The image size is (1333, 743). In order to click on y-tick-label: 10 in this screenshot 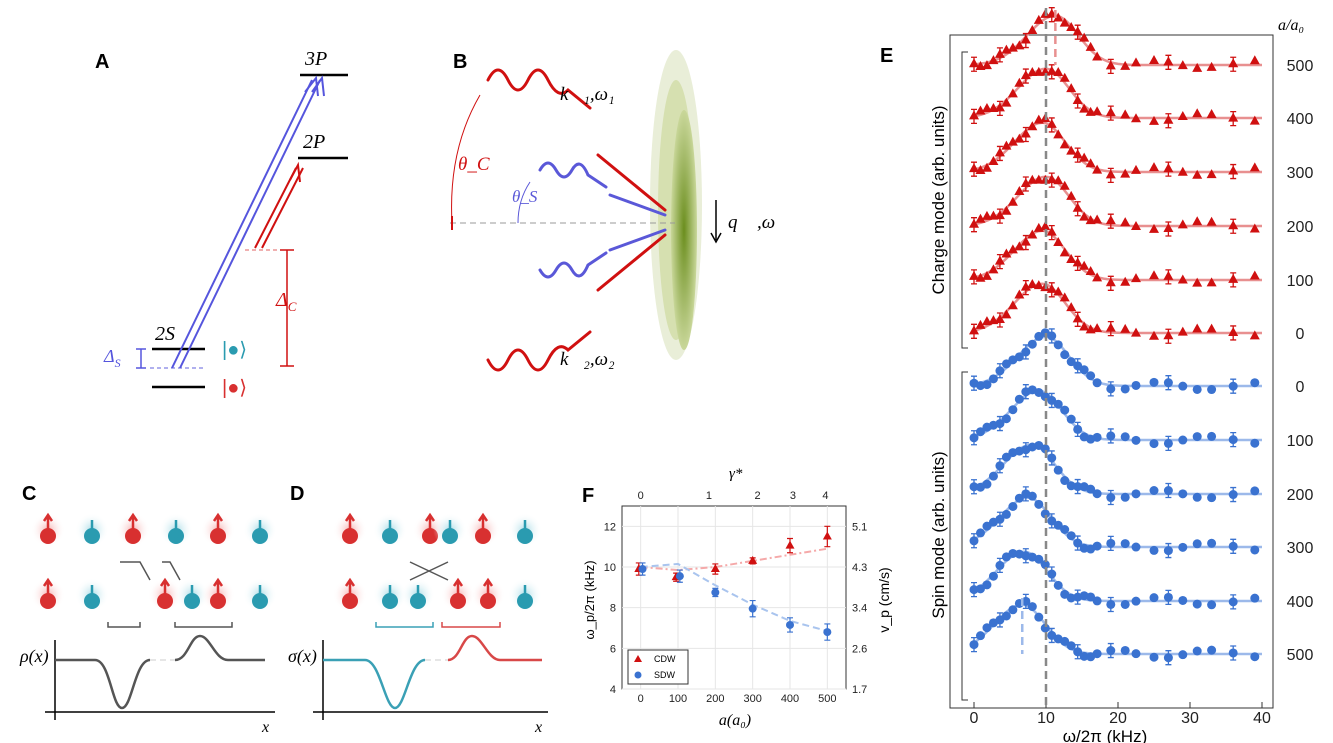, I will do `click(610, 568)`.